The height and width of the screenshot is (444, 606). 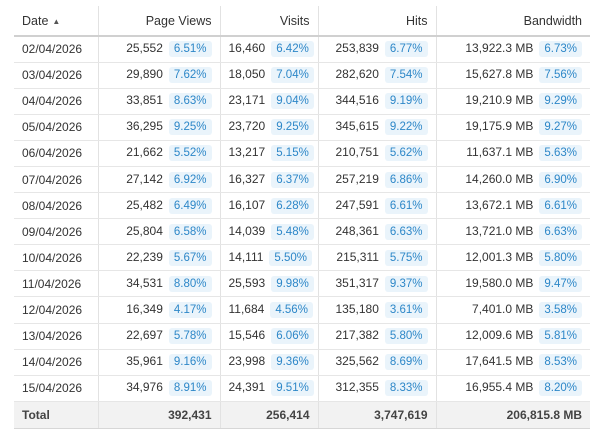 I want to click on page-views-value: 22,239, so click(x=144, y=256).